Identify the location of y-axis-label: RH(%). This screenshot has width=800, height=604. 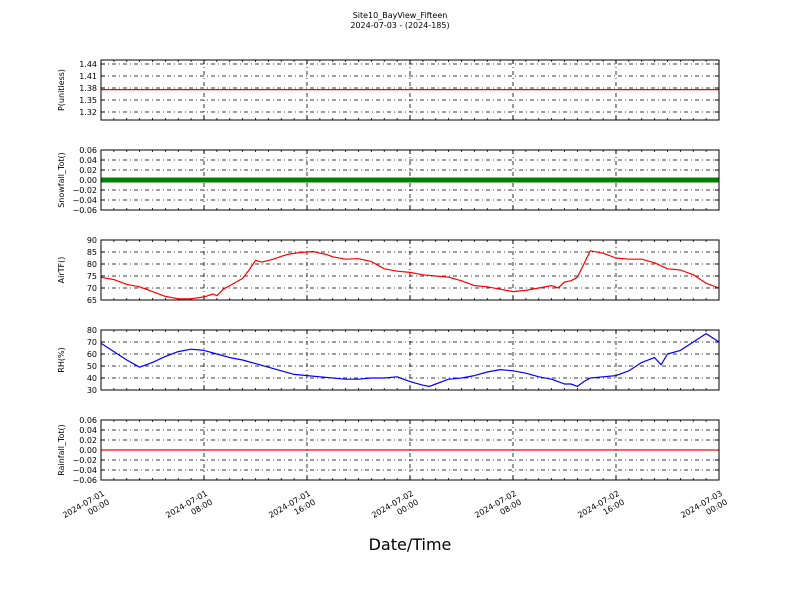
(61, 359).